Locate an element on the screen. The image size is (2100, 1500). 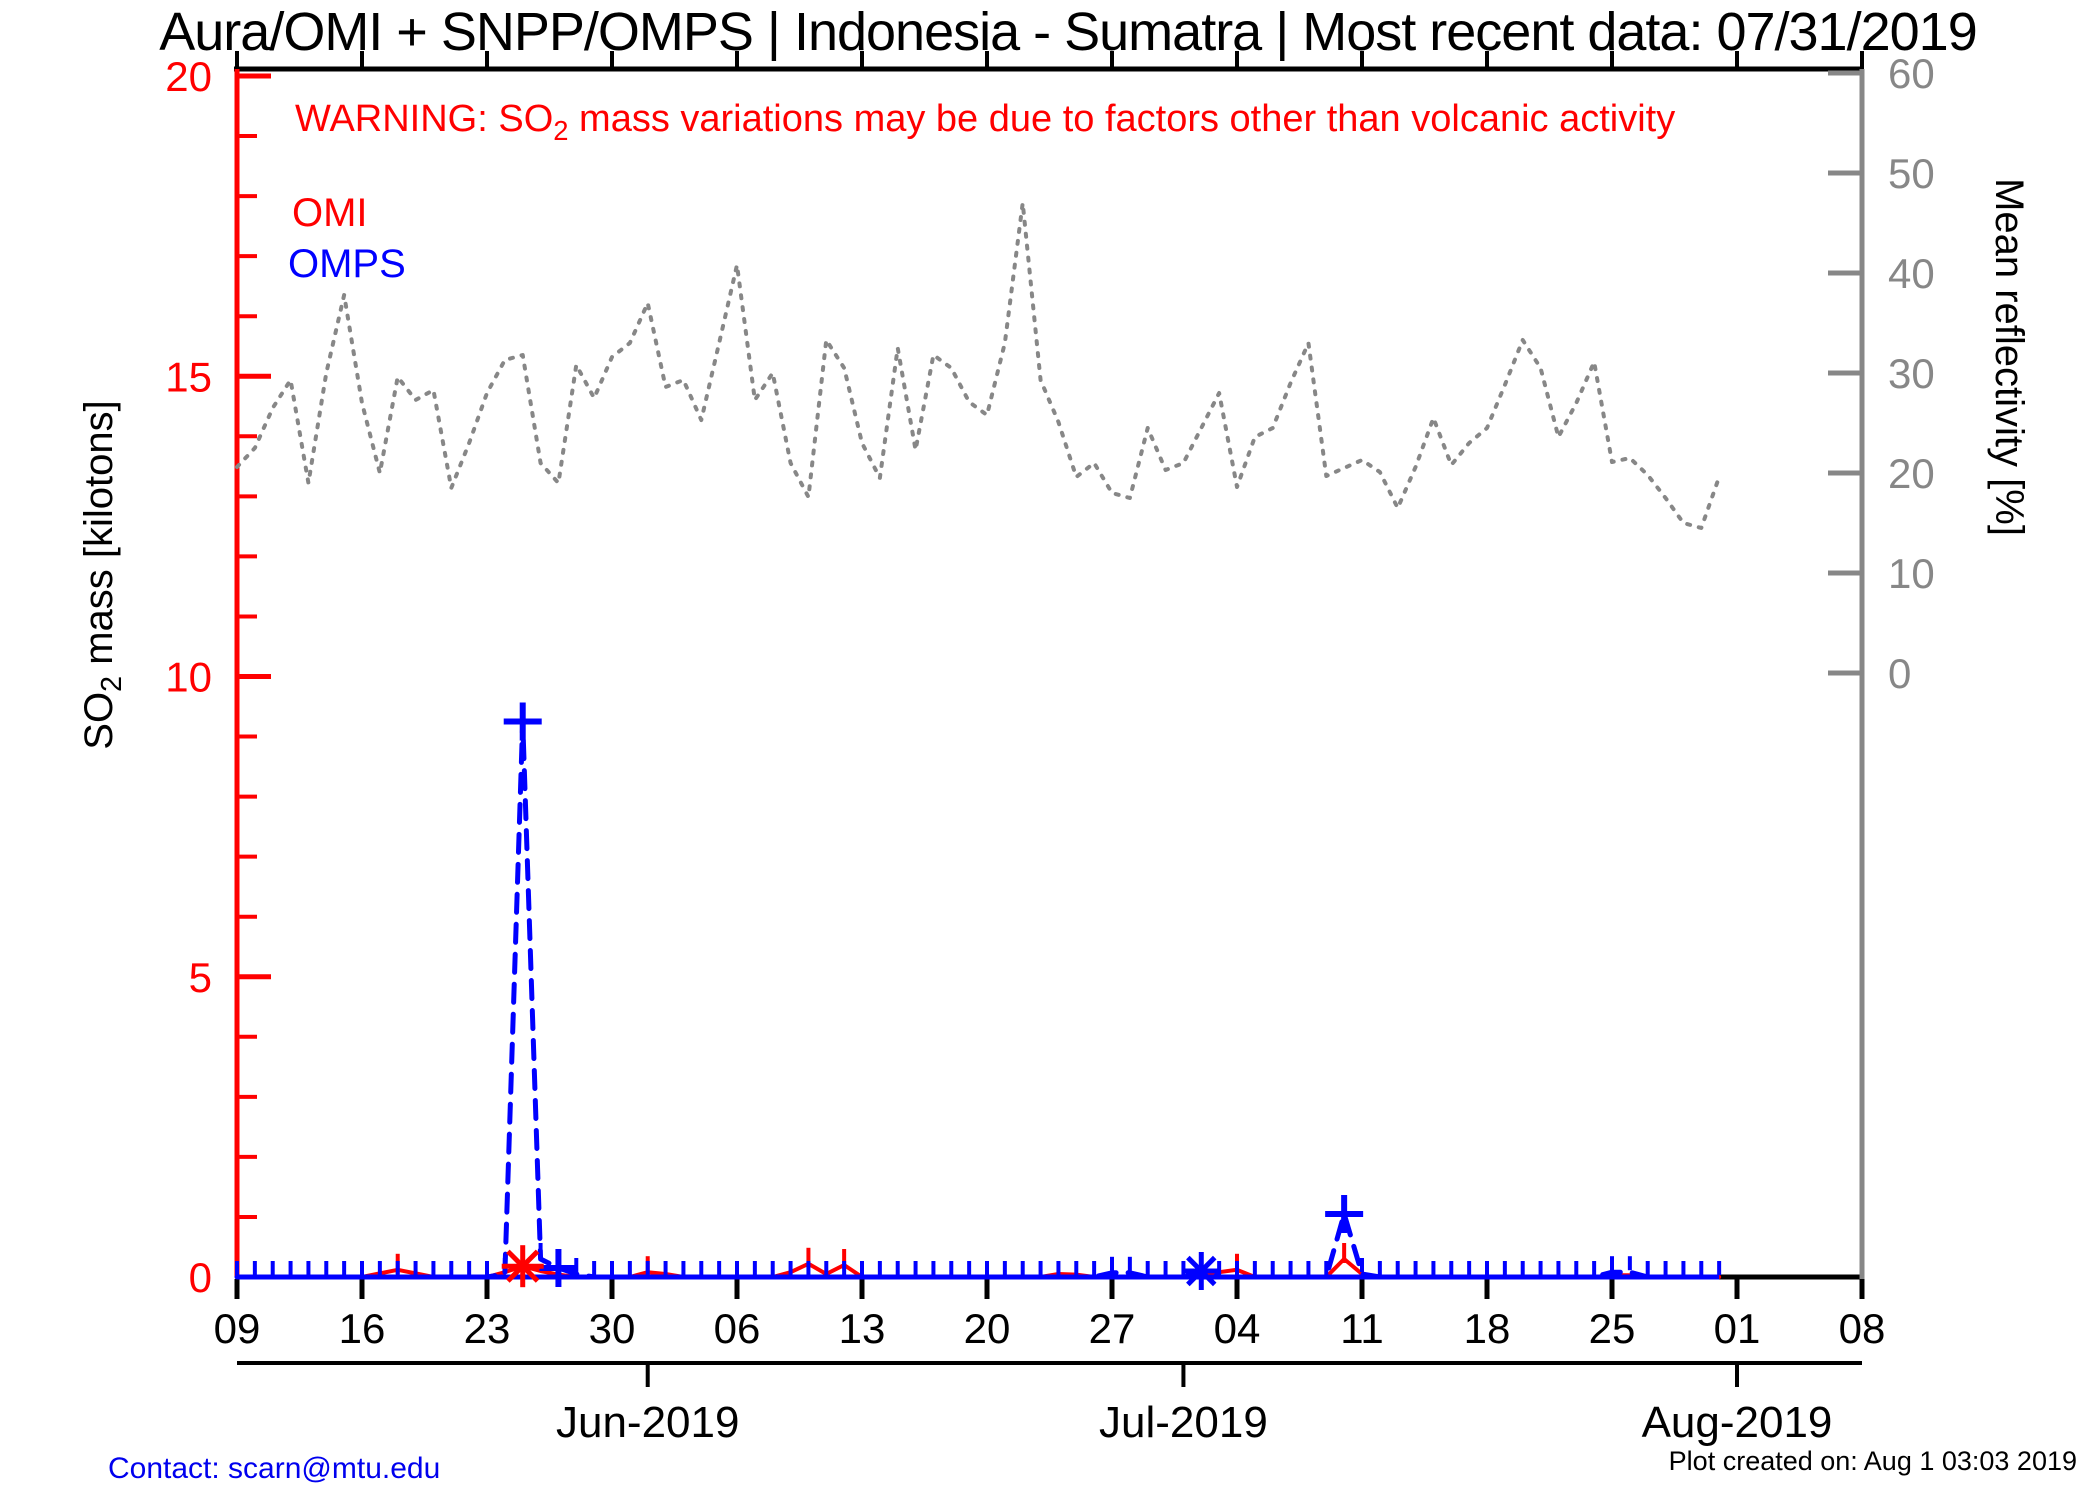
month-label: Jun-2019 is located at coordinates (647, 1422).